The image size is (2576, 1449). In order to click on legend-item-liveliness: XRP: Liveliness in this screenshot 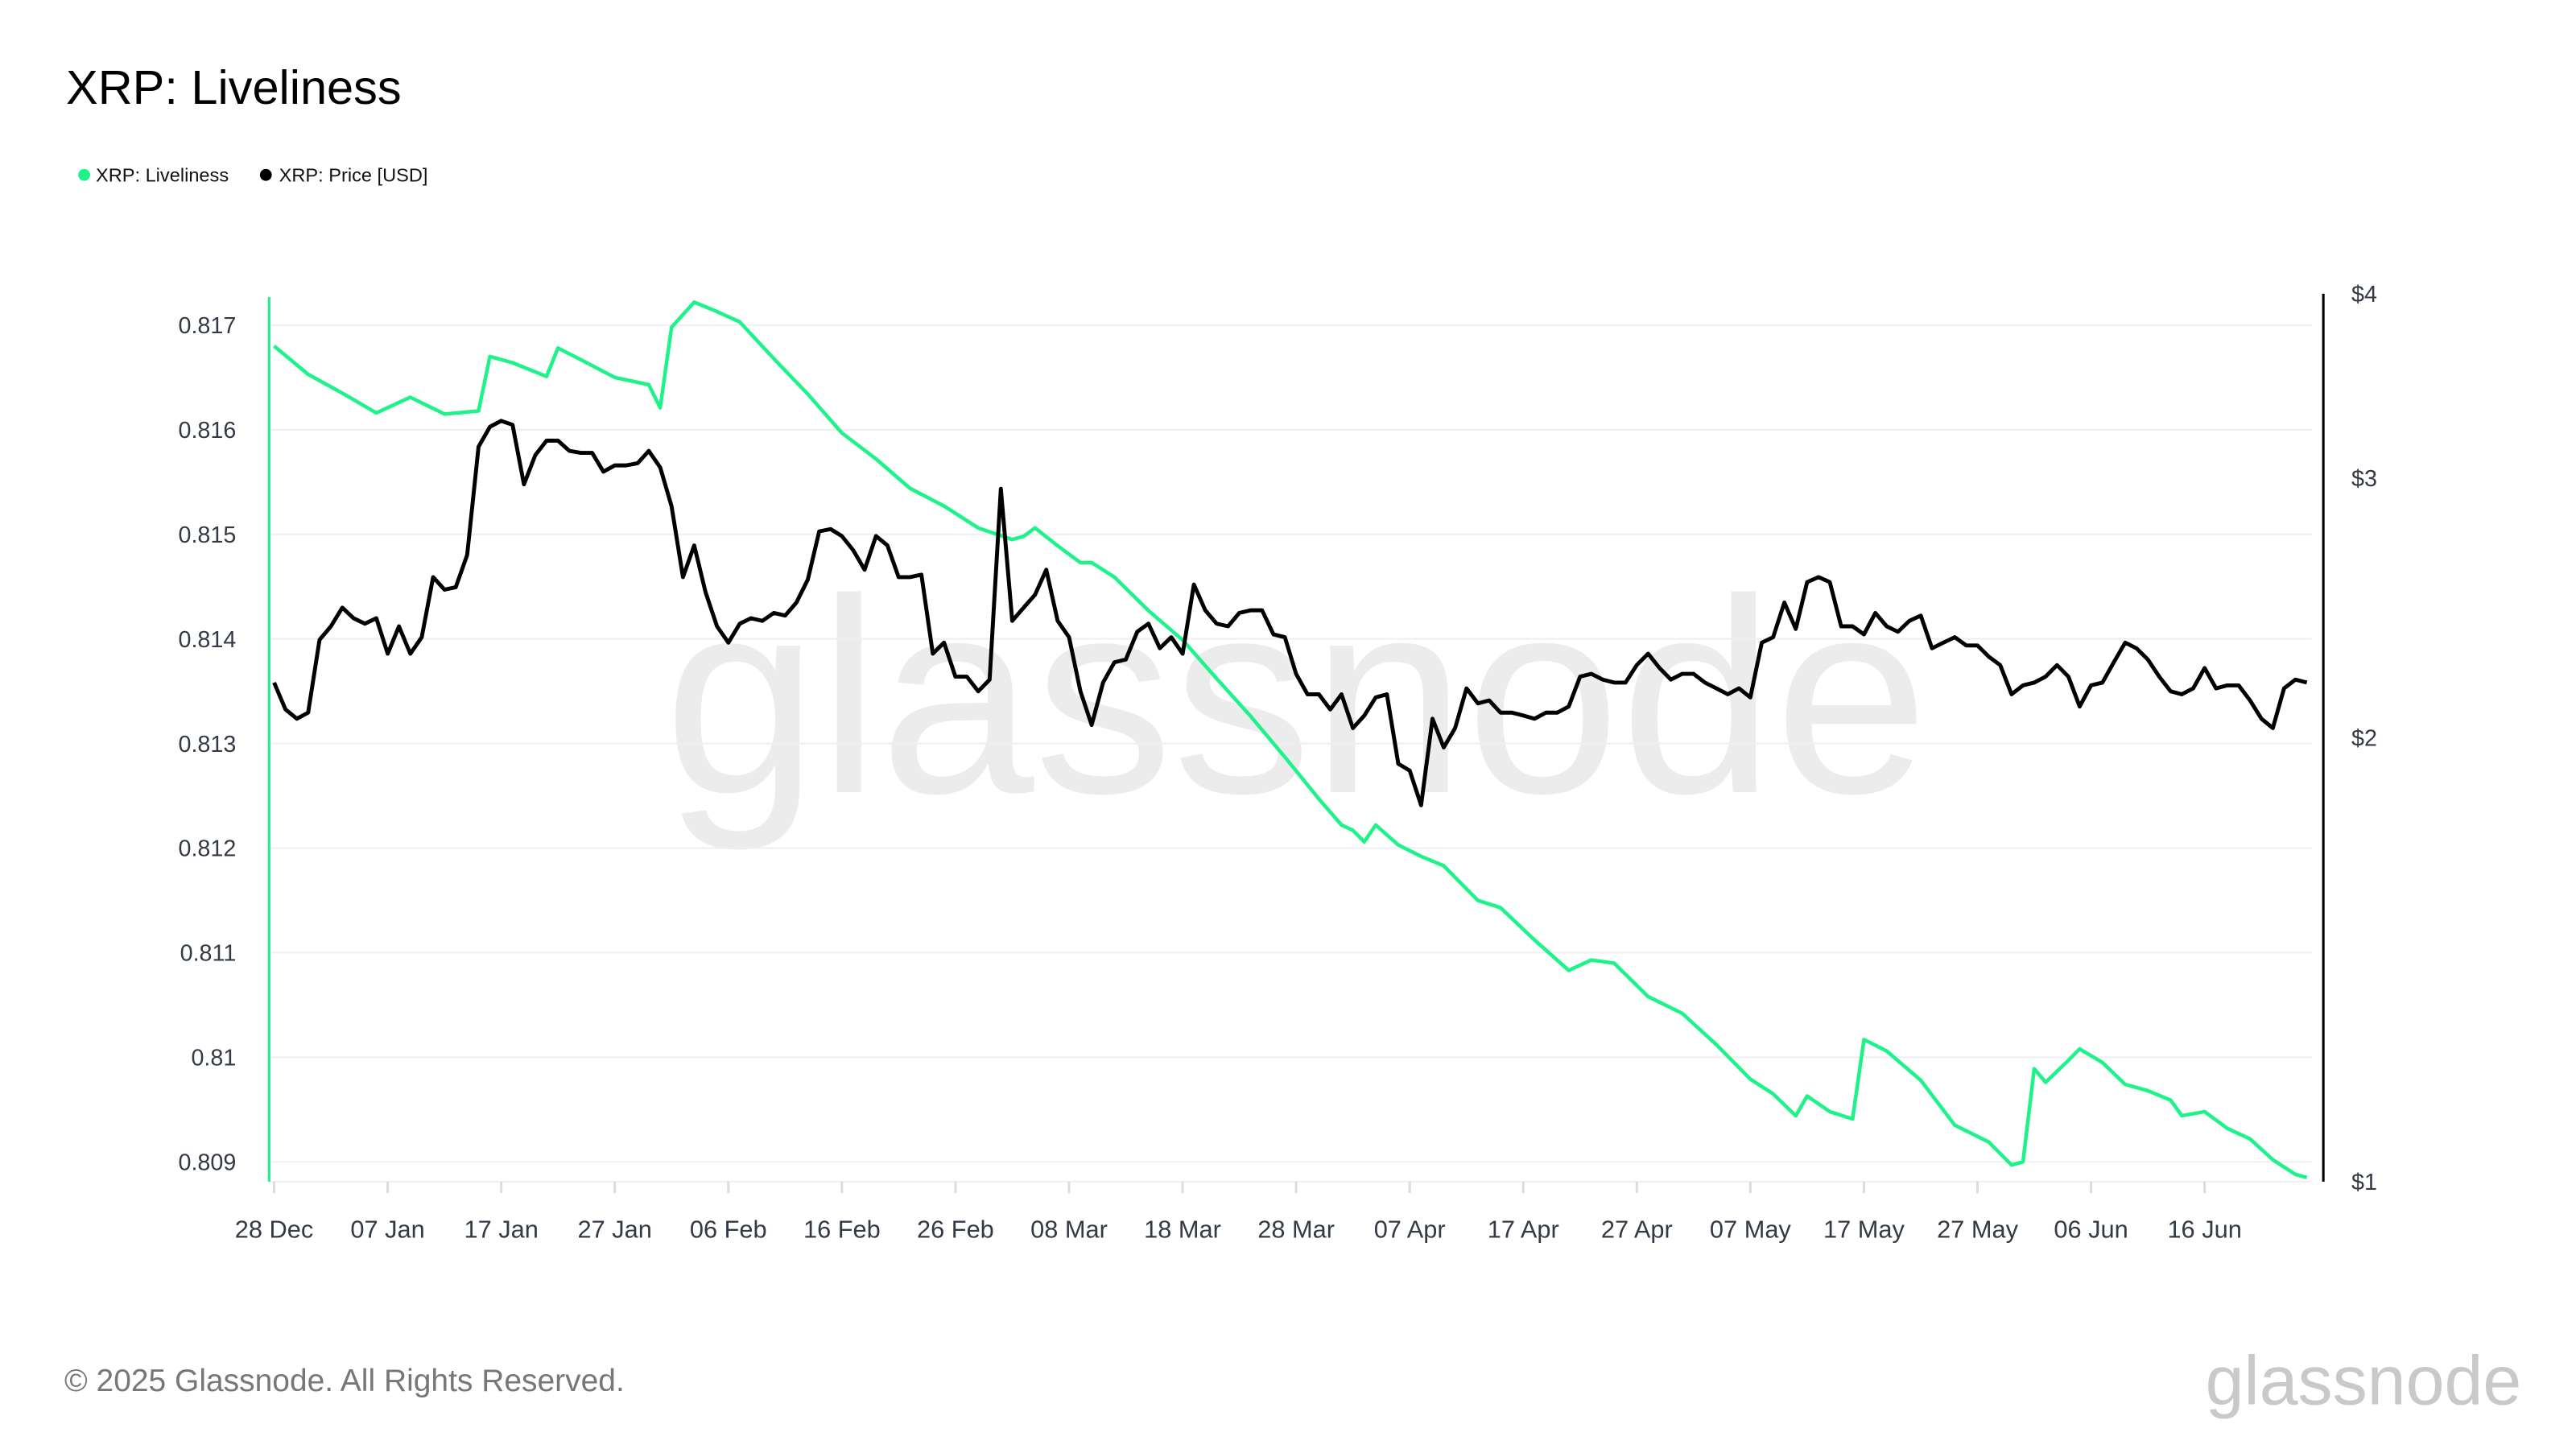, I will do `click(153, 175)`.